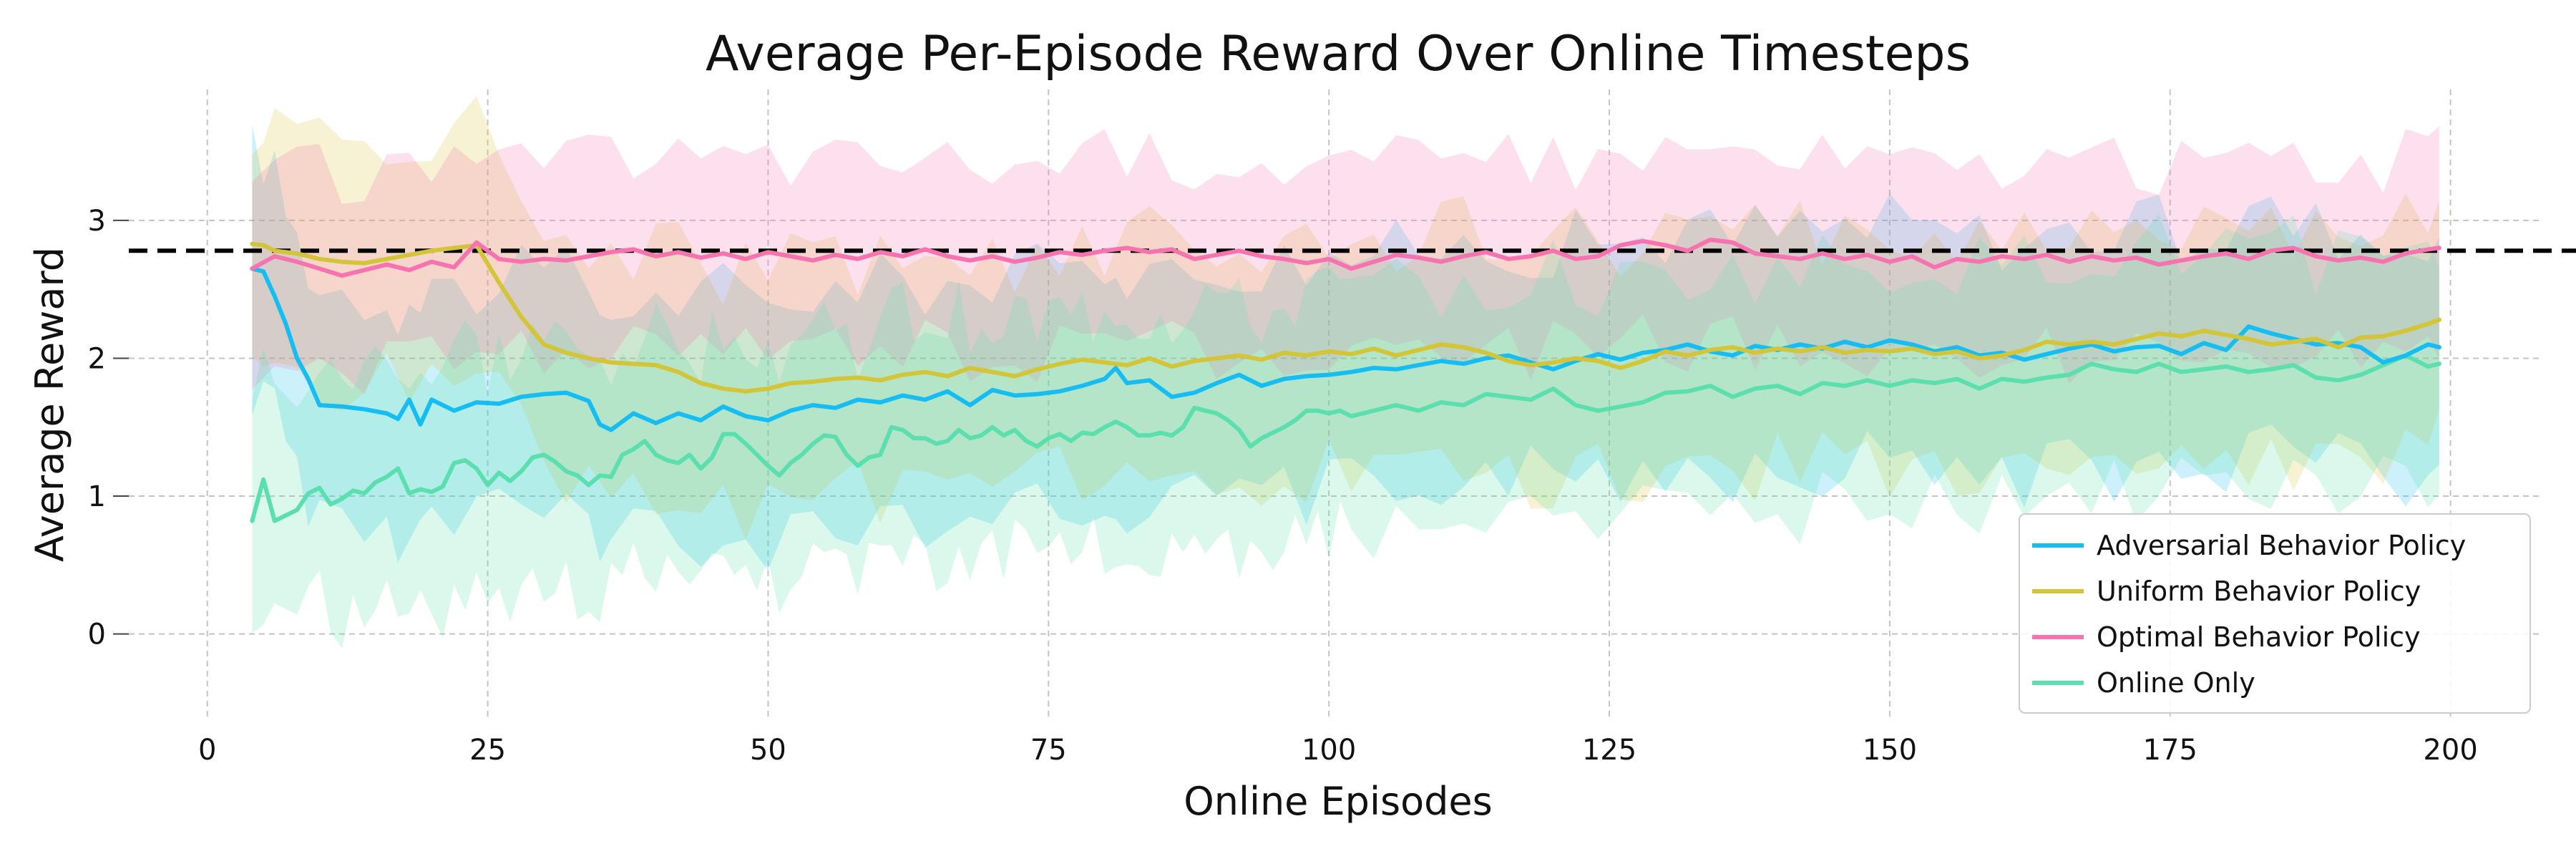  Describe the element at coordinates (2259, 591) in the screenshot. I see `legend-entry: Uniform Behavior Policy` at that location.